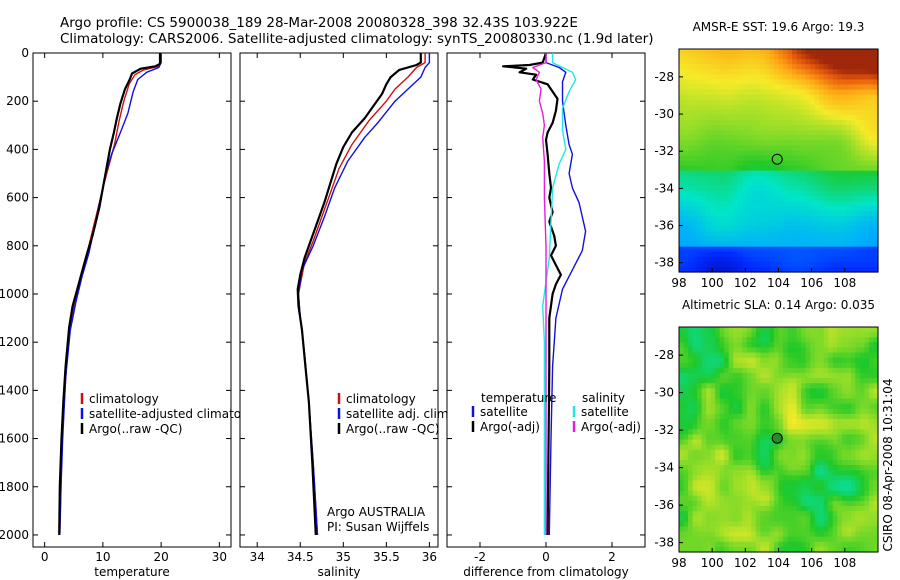 Image resolution: width=900 pixels, height=580 pixels. I want to click on map-y-tick-label: -28, so click(664, 77).